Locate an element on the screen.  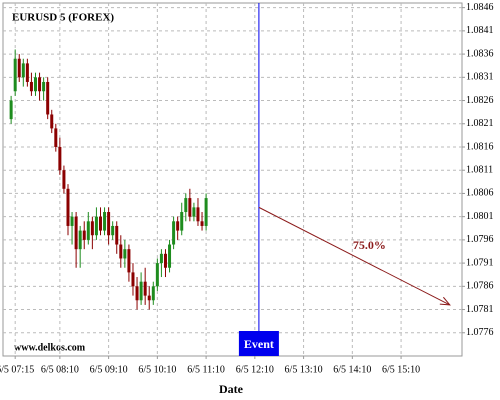
x-tick-label: 6/5 13:10 is located at coordinates (304, 369).